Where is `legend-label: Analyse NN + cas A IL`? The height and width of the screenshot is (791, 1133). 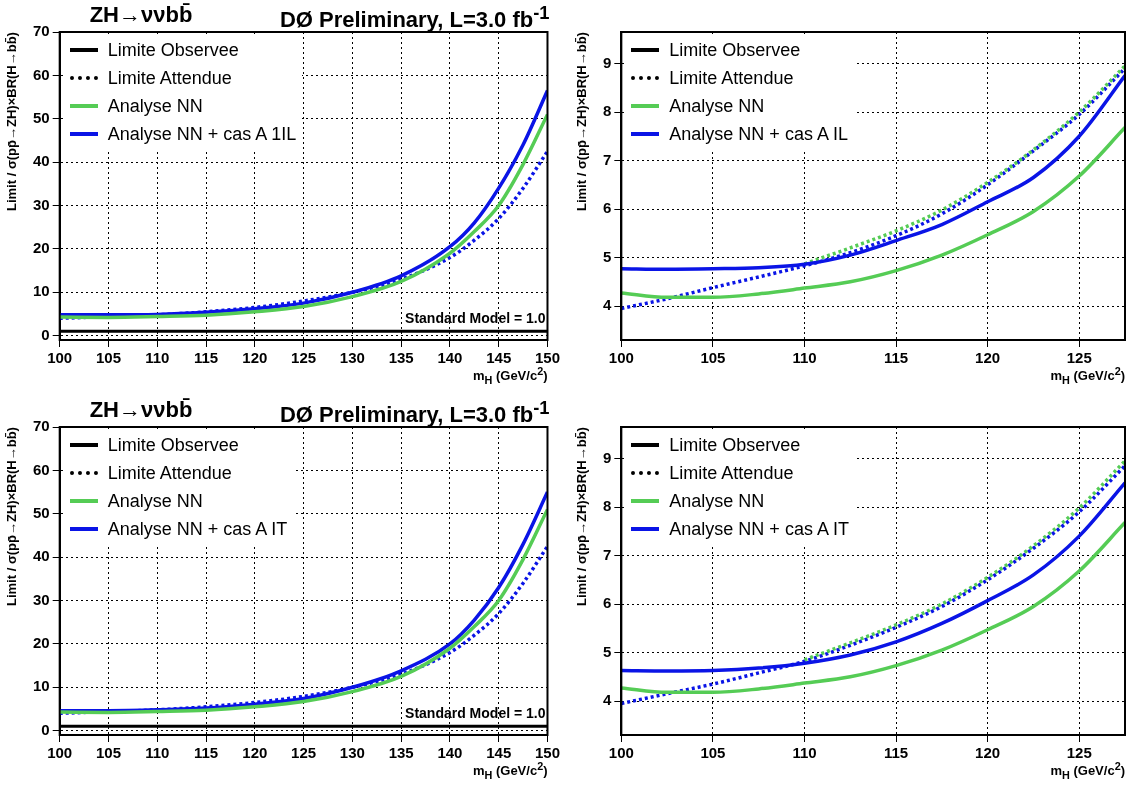 legend-label: Analyse NN + cas A IL is located at coordinates (758, 134).